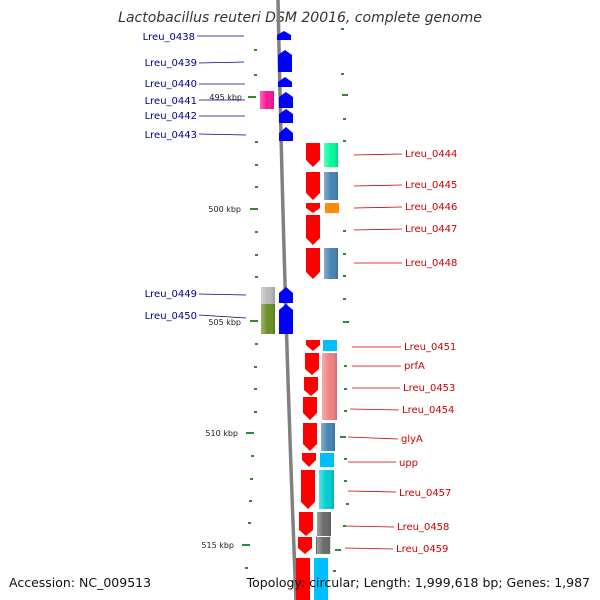 Image resolution: width=600 pixels, height=600 pixels. I want to click on forward-strand-genes, so click(308, 371).